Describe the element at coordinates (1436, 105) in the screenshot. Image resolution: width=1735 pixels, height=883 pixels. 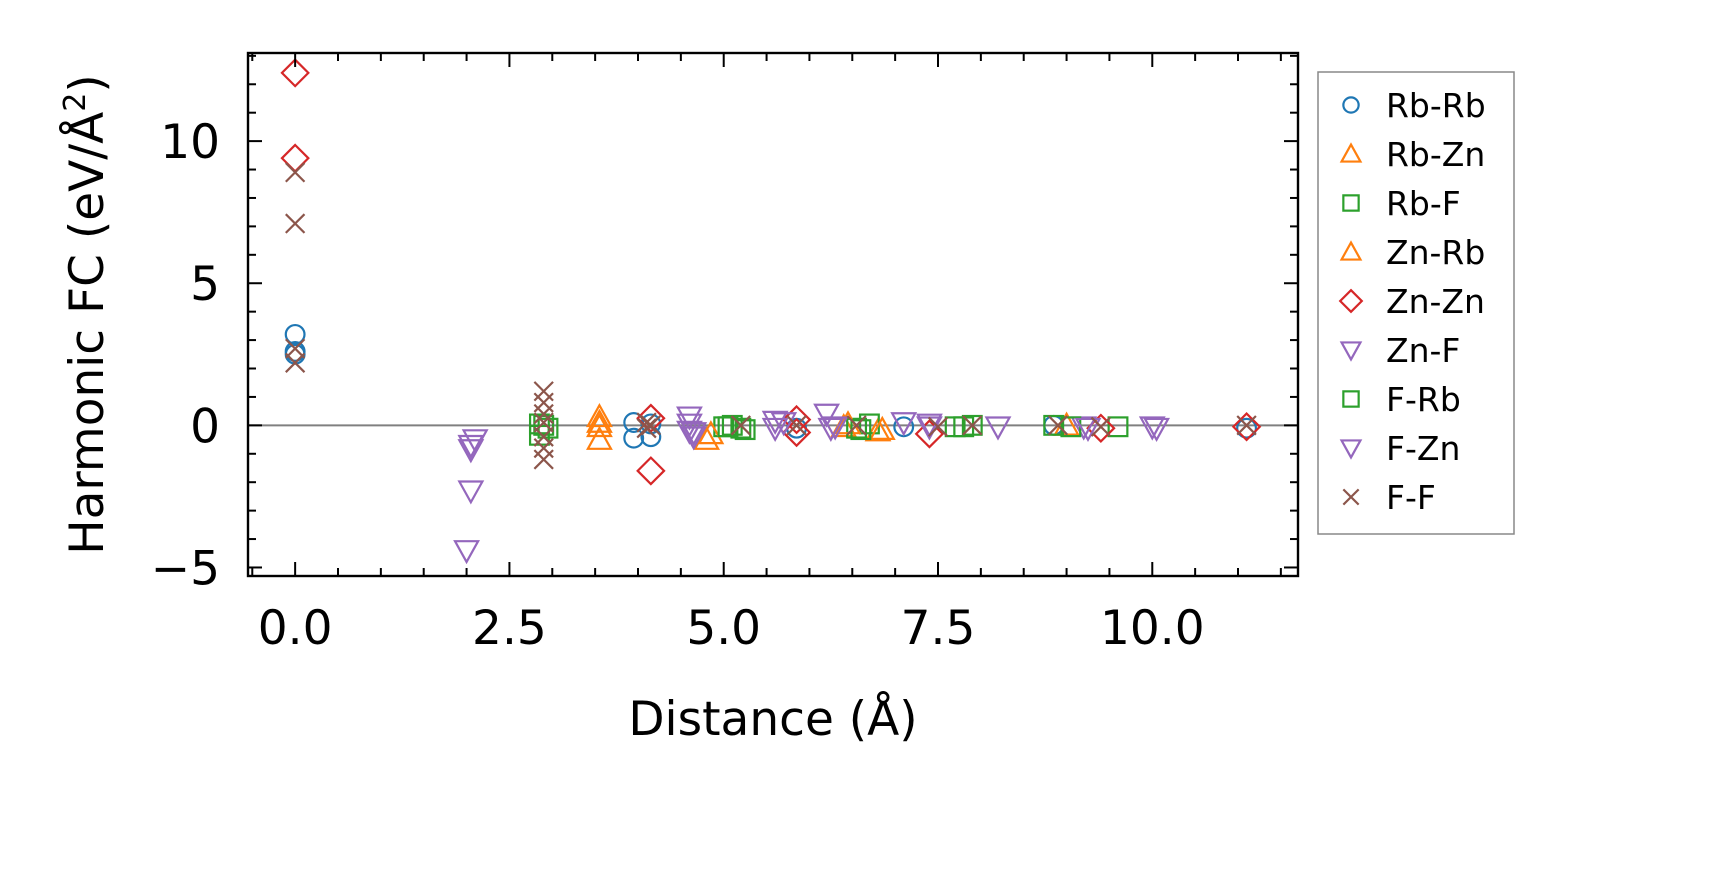
I see `legend-label: Rb-Rb` at that location.